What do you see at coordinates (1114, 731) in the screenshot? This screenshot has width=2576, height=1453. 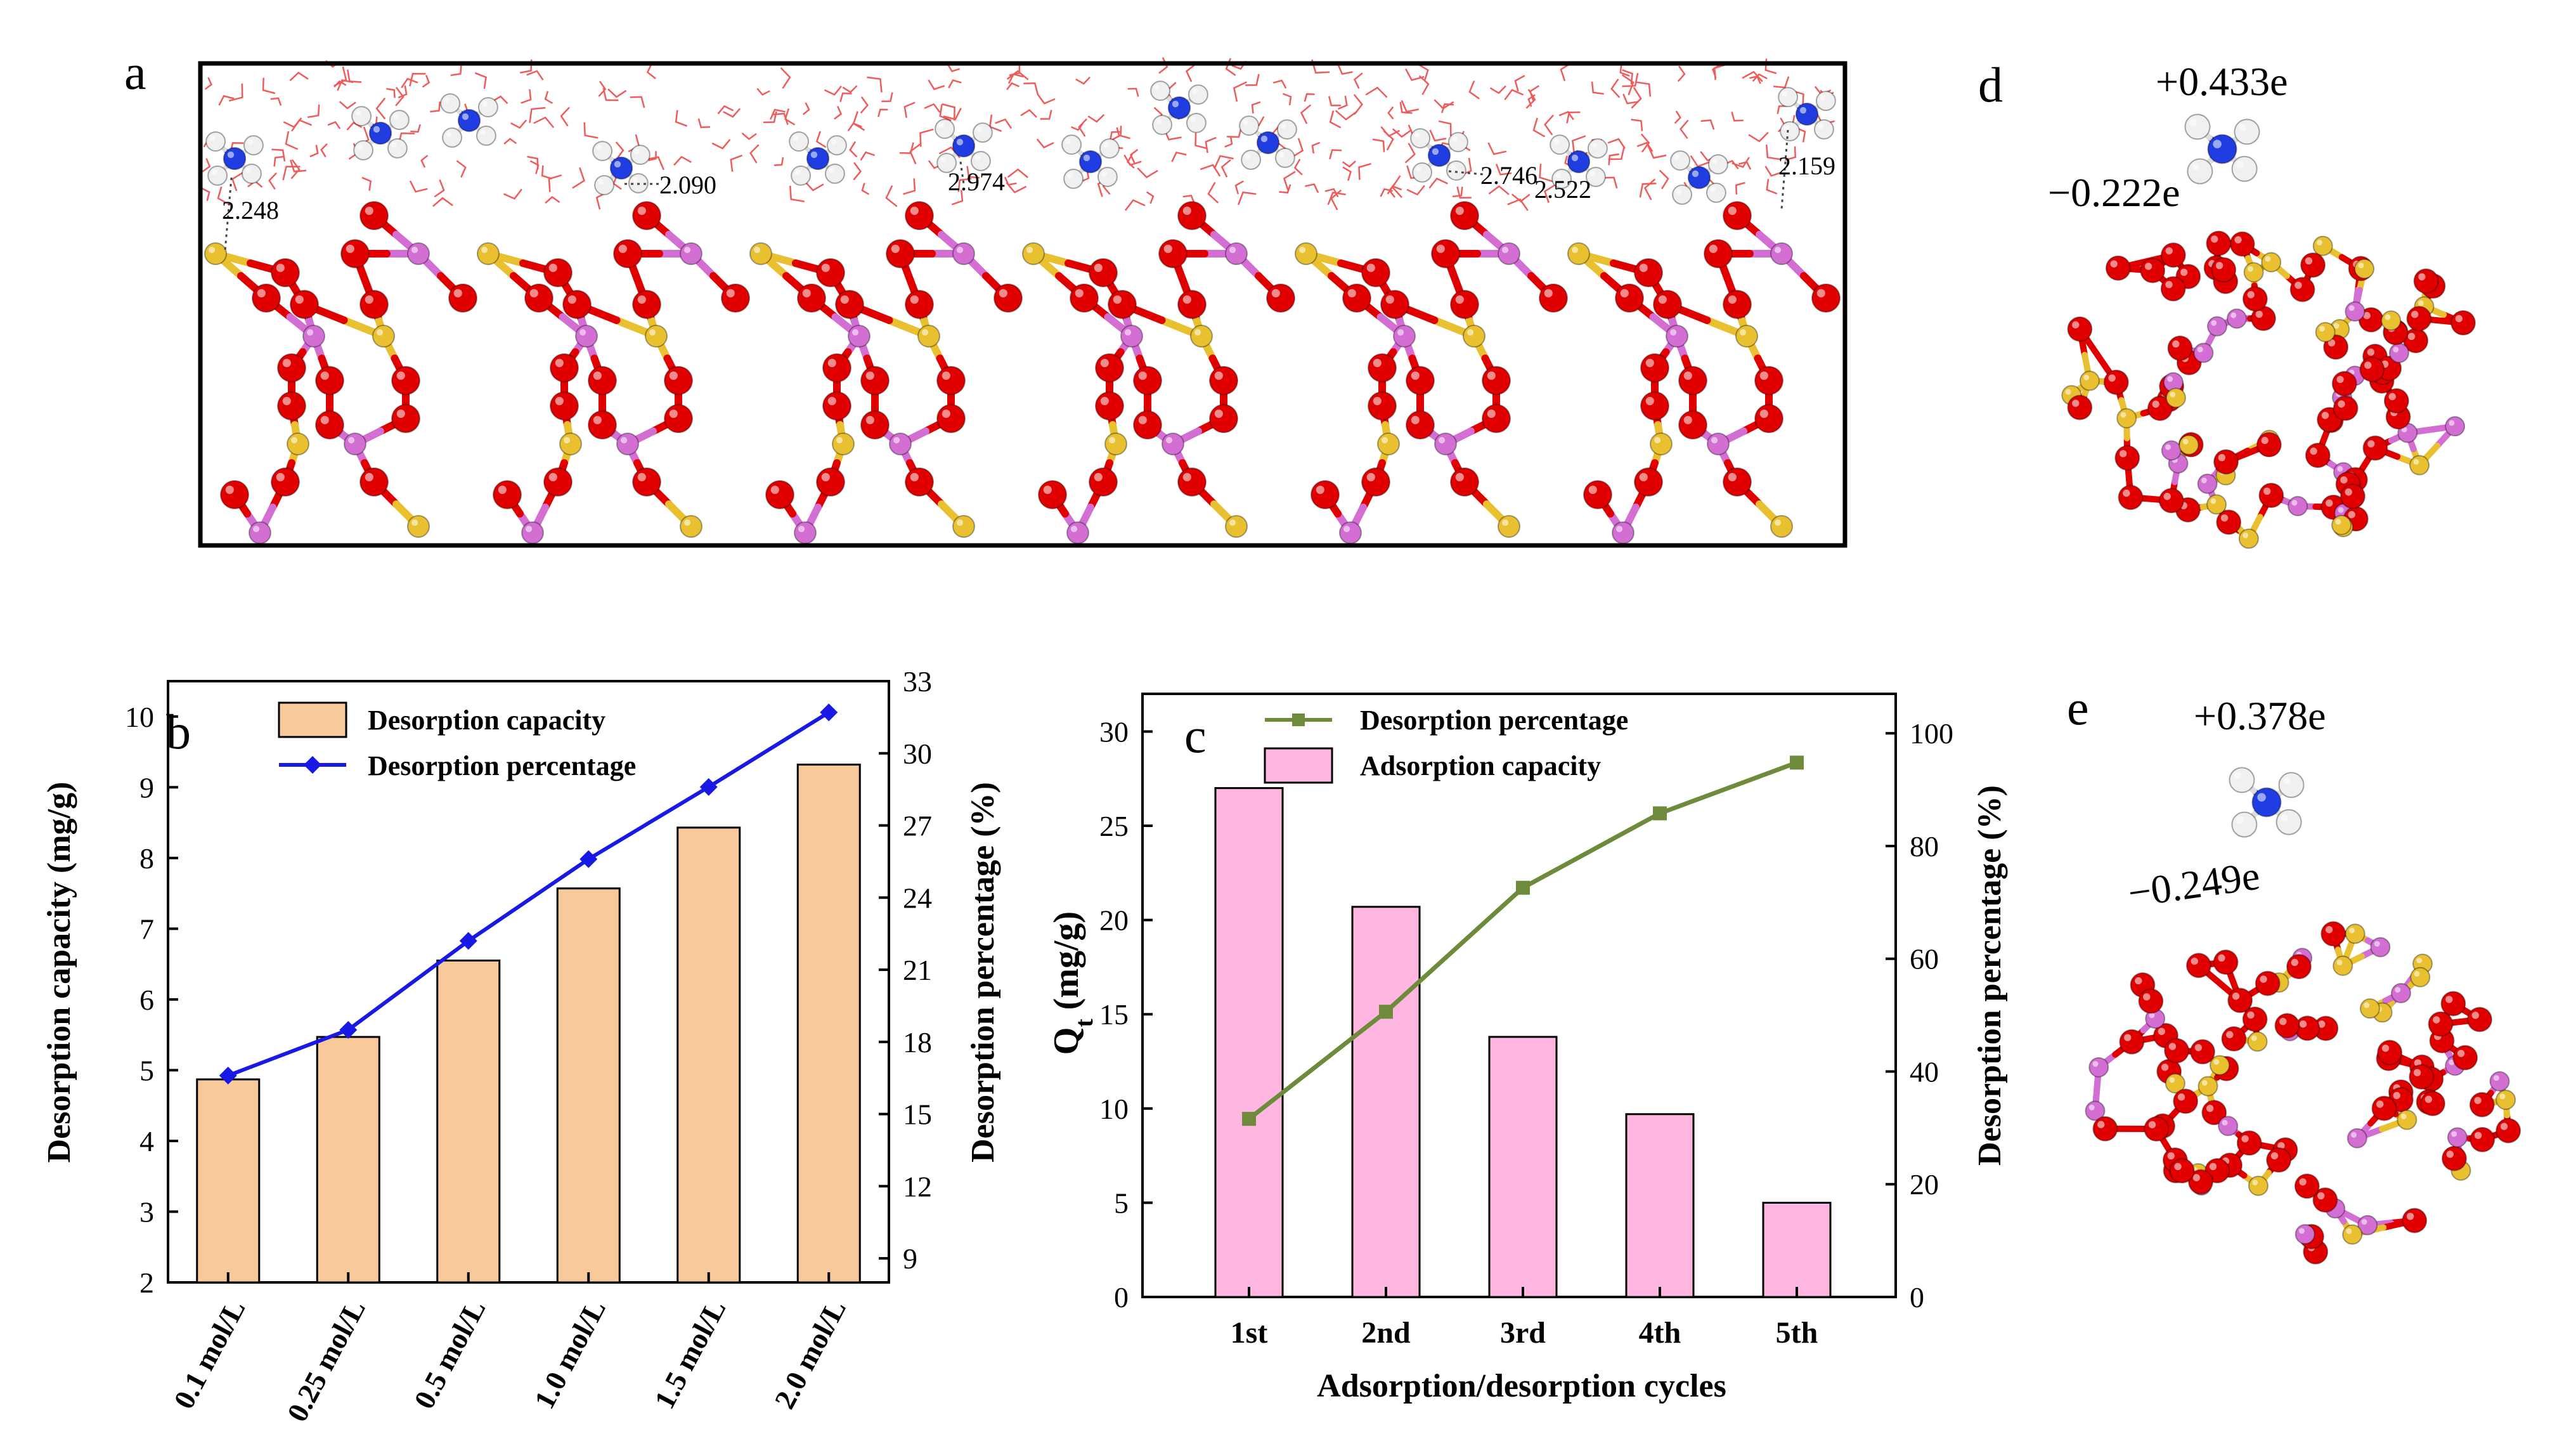 I see `y-tick-label: 30` at bounding box center [1114, 731].